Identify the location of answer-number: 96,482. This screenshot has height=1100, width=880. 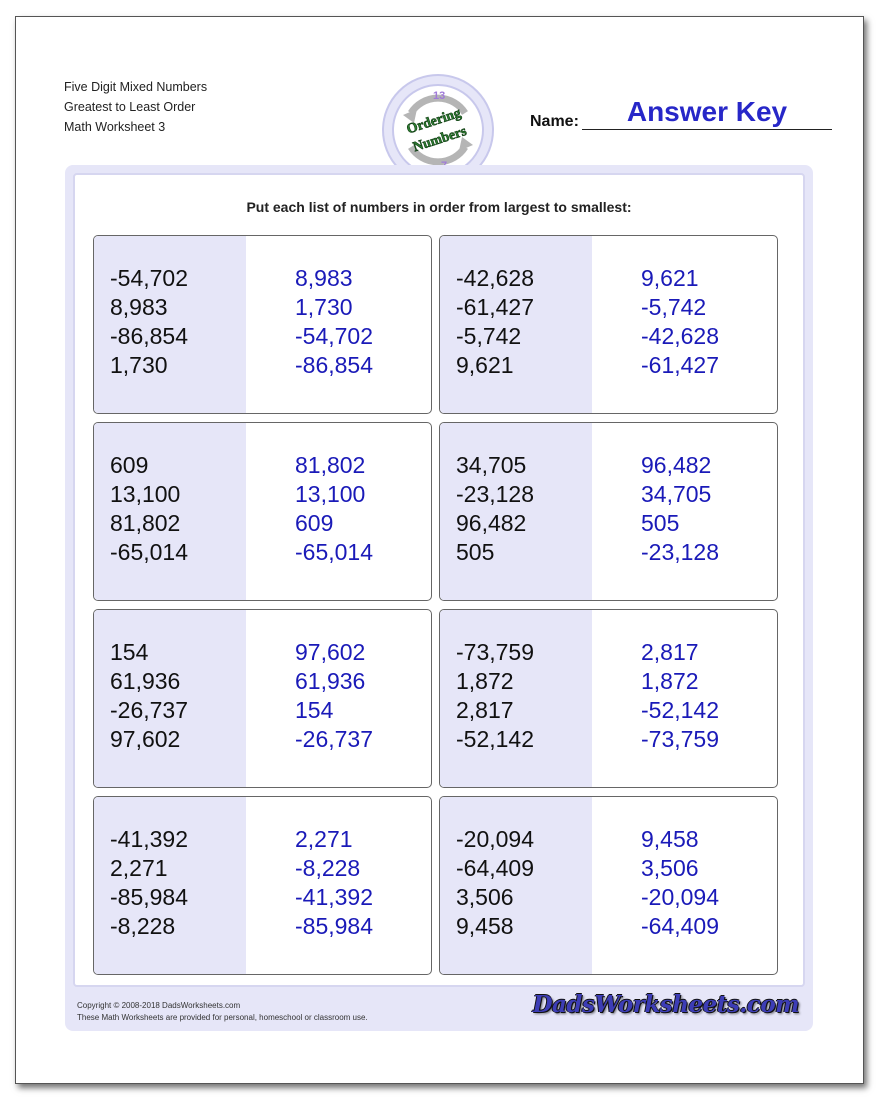
(676, 465).